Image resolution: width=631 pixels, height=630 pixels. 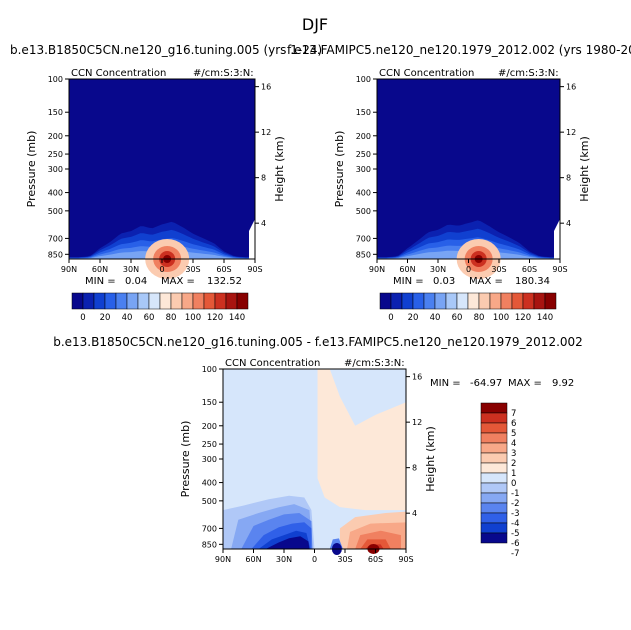 I want to click on colorbar-label: 60, so click(x=149, y=318).